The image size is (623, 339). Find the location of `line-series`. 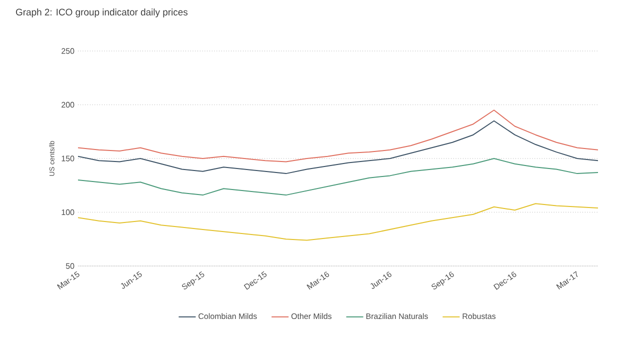

line-series is located at coordinates (338, 136).